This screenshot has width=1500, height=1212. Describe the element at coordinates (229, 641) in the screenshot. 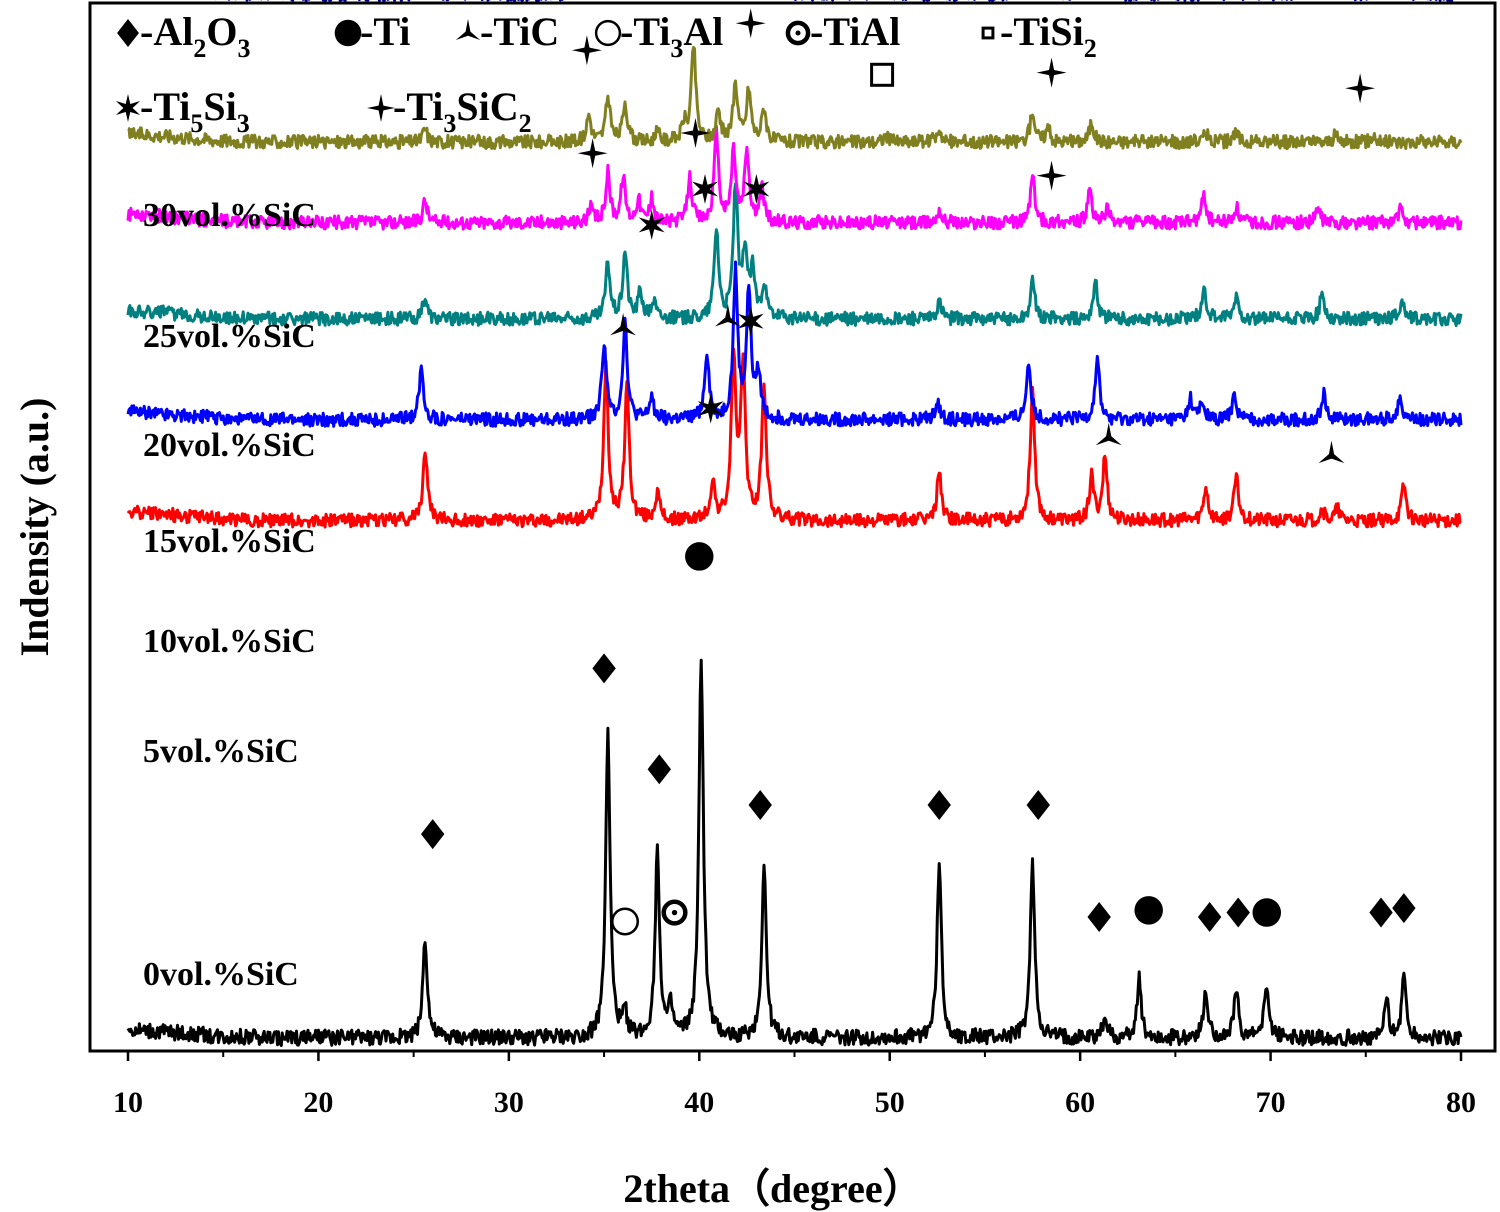

I see `series-label: 10vol.%SiC` at that location.